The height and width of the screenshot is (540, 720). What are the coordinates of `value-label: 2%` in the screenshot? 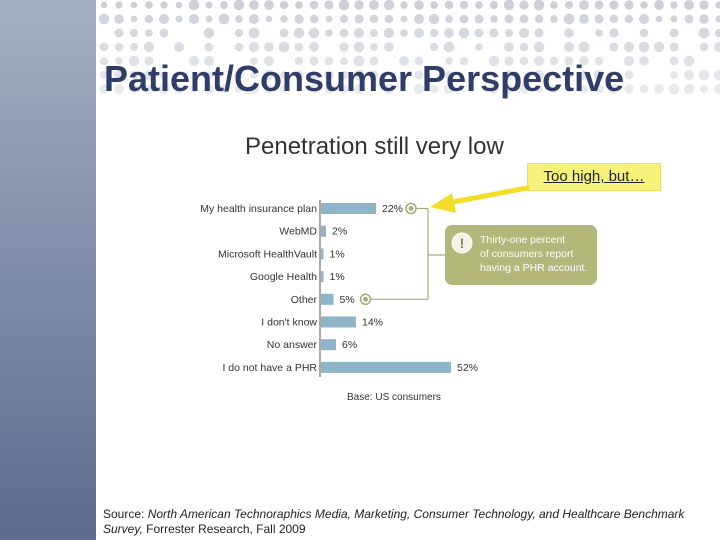 It's located at (339, 232).